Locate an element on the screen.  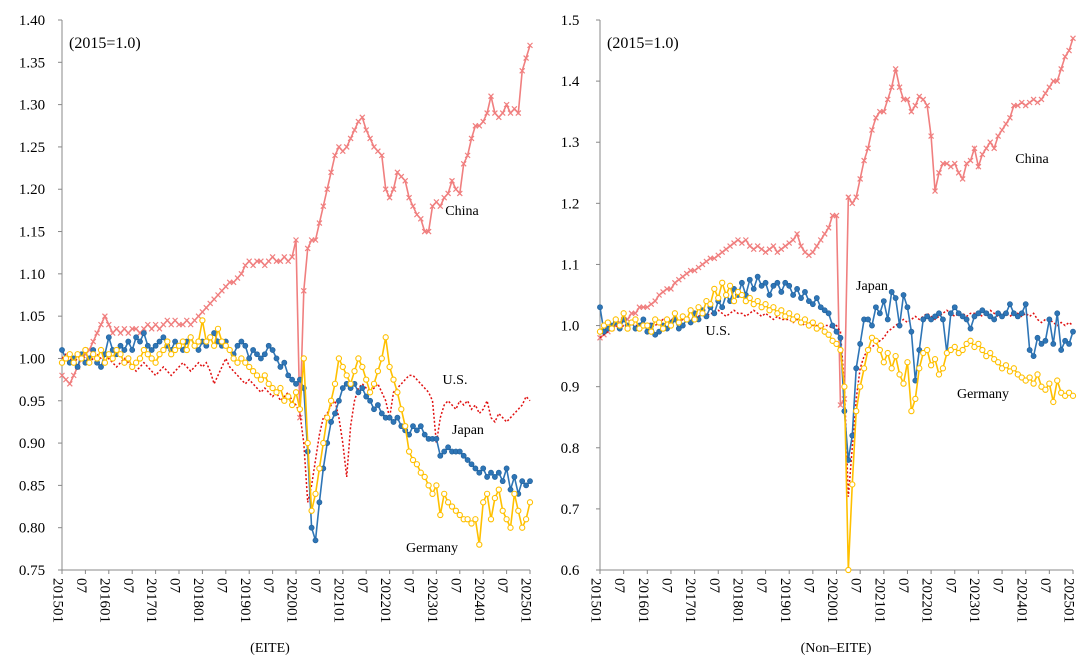
x-tick-label: 201901 is located at coordinates (245, 600).